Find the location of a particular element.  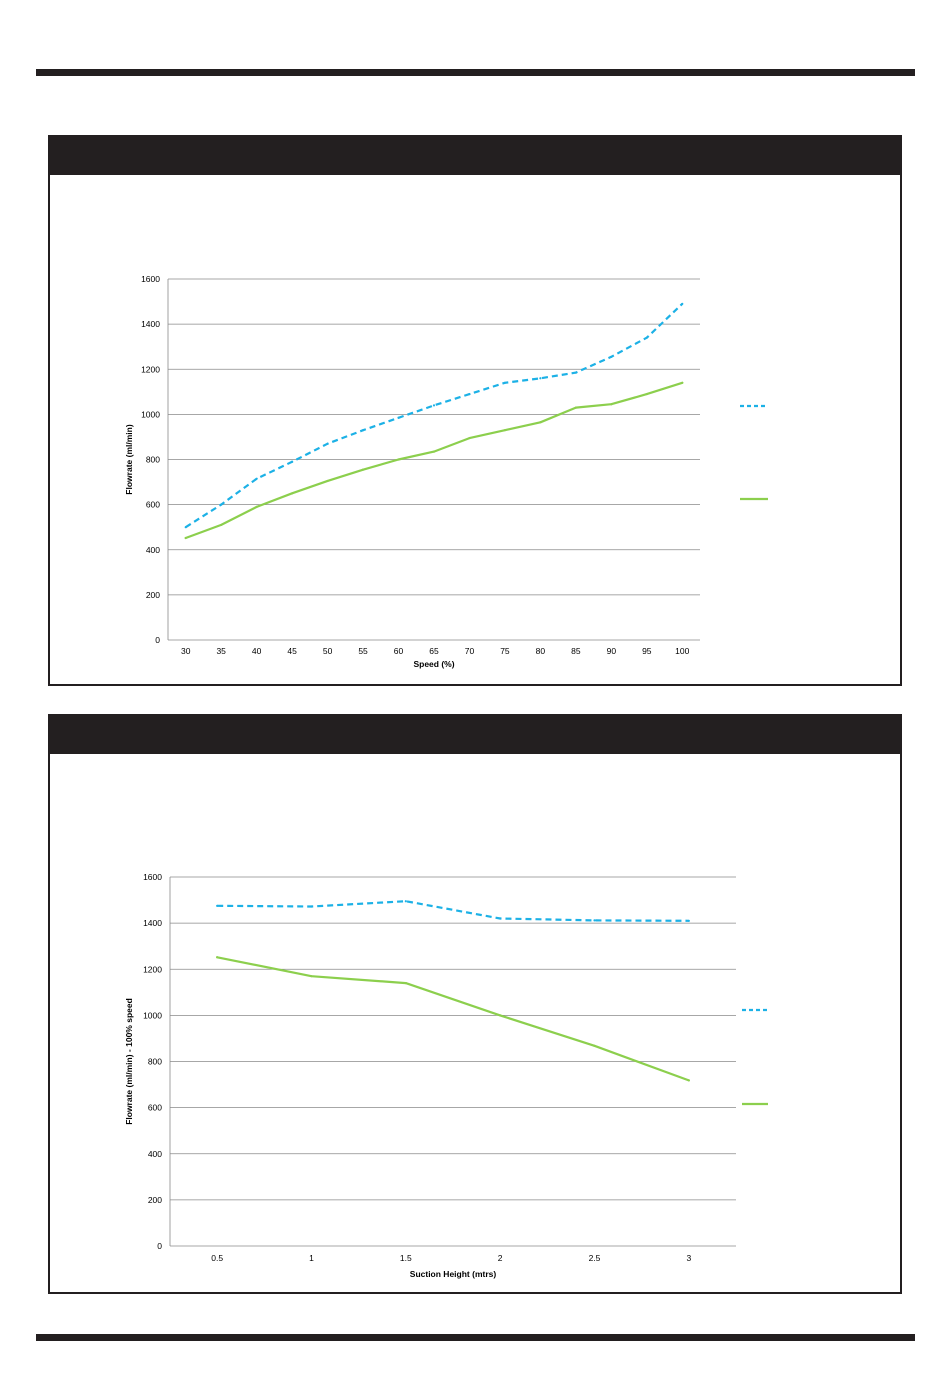

x-tick-label: 90 is located at coordinates (612, 651).